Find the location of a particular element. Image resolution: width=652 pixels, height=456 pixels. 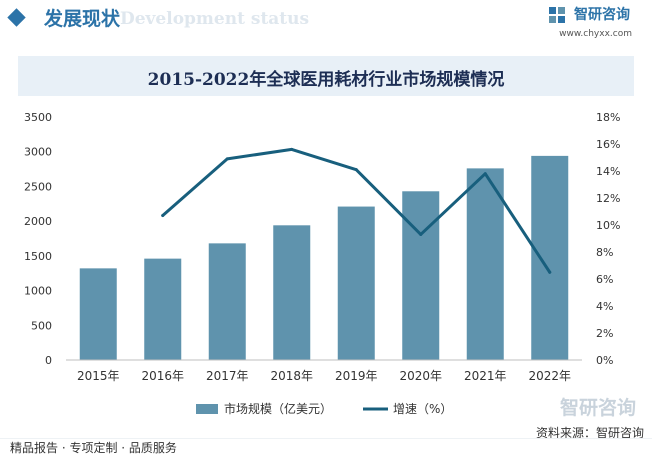

chart-title: 2015-2022年全球医用耗材行业市场规模情况 is located at coordinates (326, 80).